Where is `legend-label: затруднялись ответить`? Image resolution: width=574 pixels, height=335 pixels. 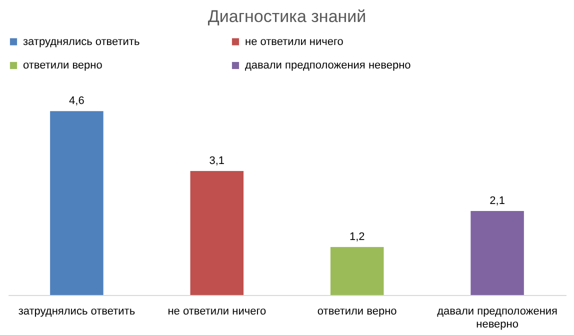
legend-label: затруднялись ответить is located at coordinates (81, 42).